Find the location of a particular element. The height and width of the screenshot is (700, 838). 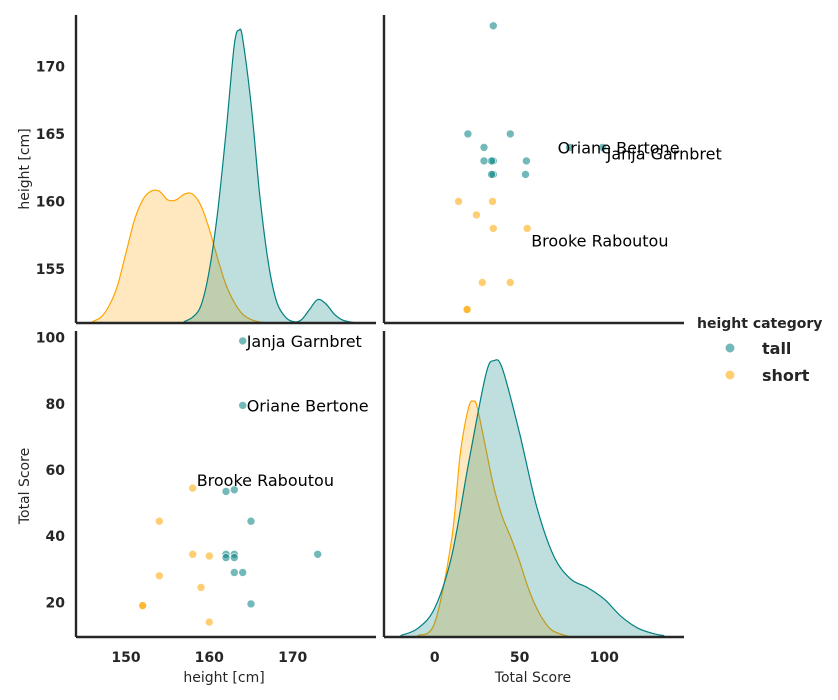

annotation-tr-0: Janja Garnbret is located at coordinates (664, 153).